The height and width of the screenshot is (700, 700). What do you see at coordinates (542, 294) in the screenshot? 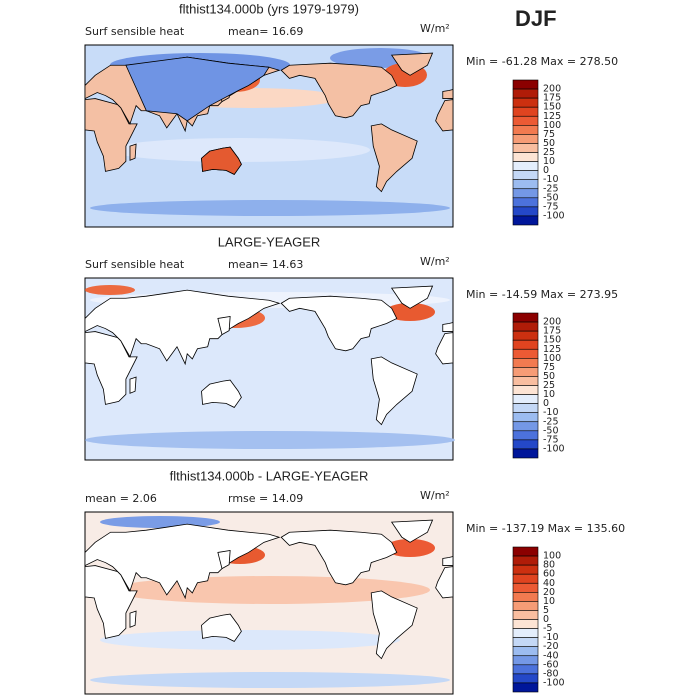
I see `min-max: Min = -14.59 Max = 273.95` at bounding box center [542, 294].